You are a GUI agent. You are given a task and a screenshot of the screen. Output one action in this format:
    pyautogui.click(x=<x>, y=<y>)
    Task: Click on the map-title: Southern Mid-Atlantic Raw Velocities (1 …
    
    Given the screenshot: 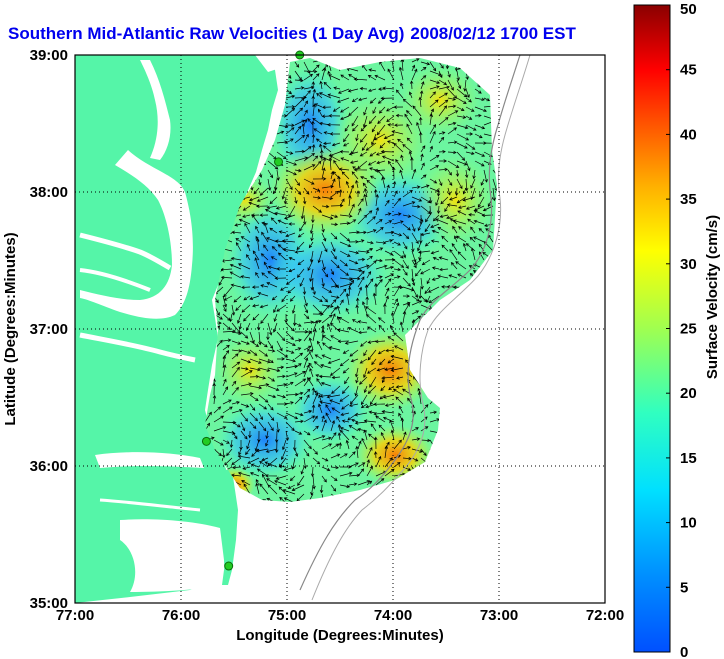 What is the action you would take?
    pyautogui.click(x=292, y=34)
    